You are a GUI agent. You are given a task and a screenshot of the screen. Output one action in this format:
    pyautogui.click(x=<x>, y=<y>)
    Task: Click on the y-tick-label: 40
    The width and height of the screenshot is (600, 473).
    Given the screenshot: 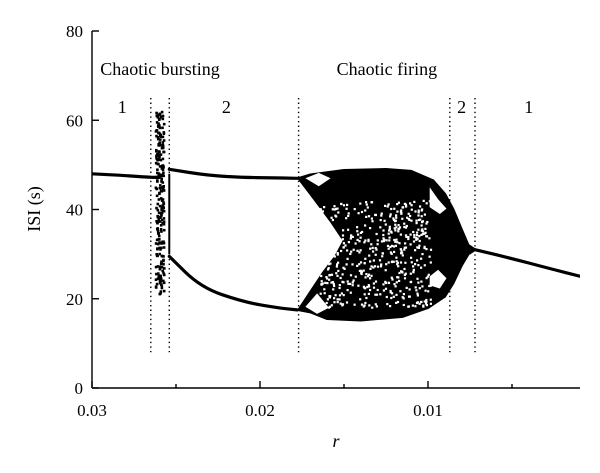 What is the action you would take?
    pyautogui.click(x=74, y=210)
    